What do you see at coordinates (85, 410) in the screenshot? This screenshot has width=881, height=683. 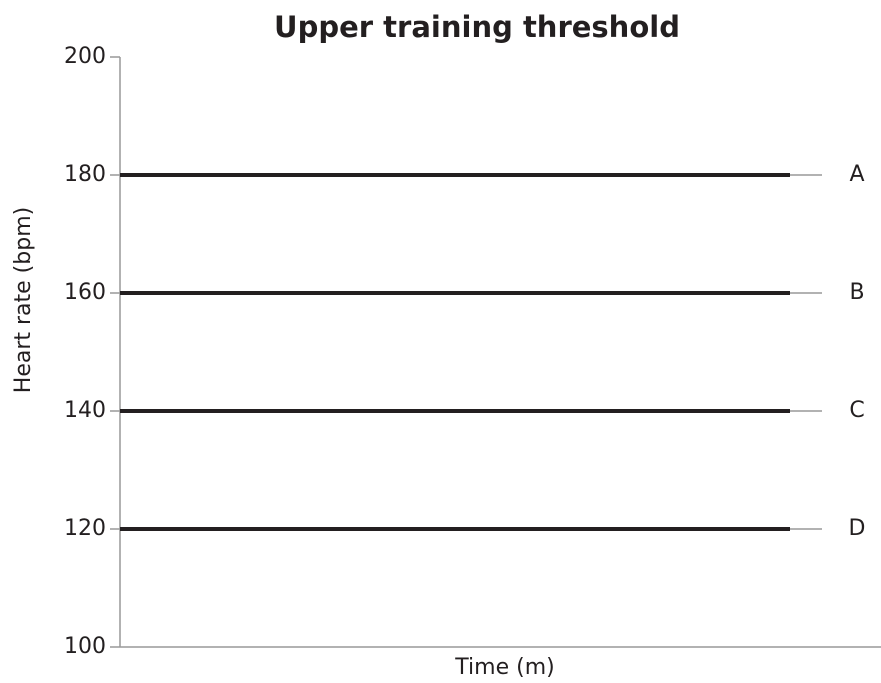 I see `y-tick-label: 140` at bounding box center [85, 410].